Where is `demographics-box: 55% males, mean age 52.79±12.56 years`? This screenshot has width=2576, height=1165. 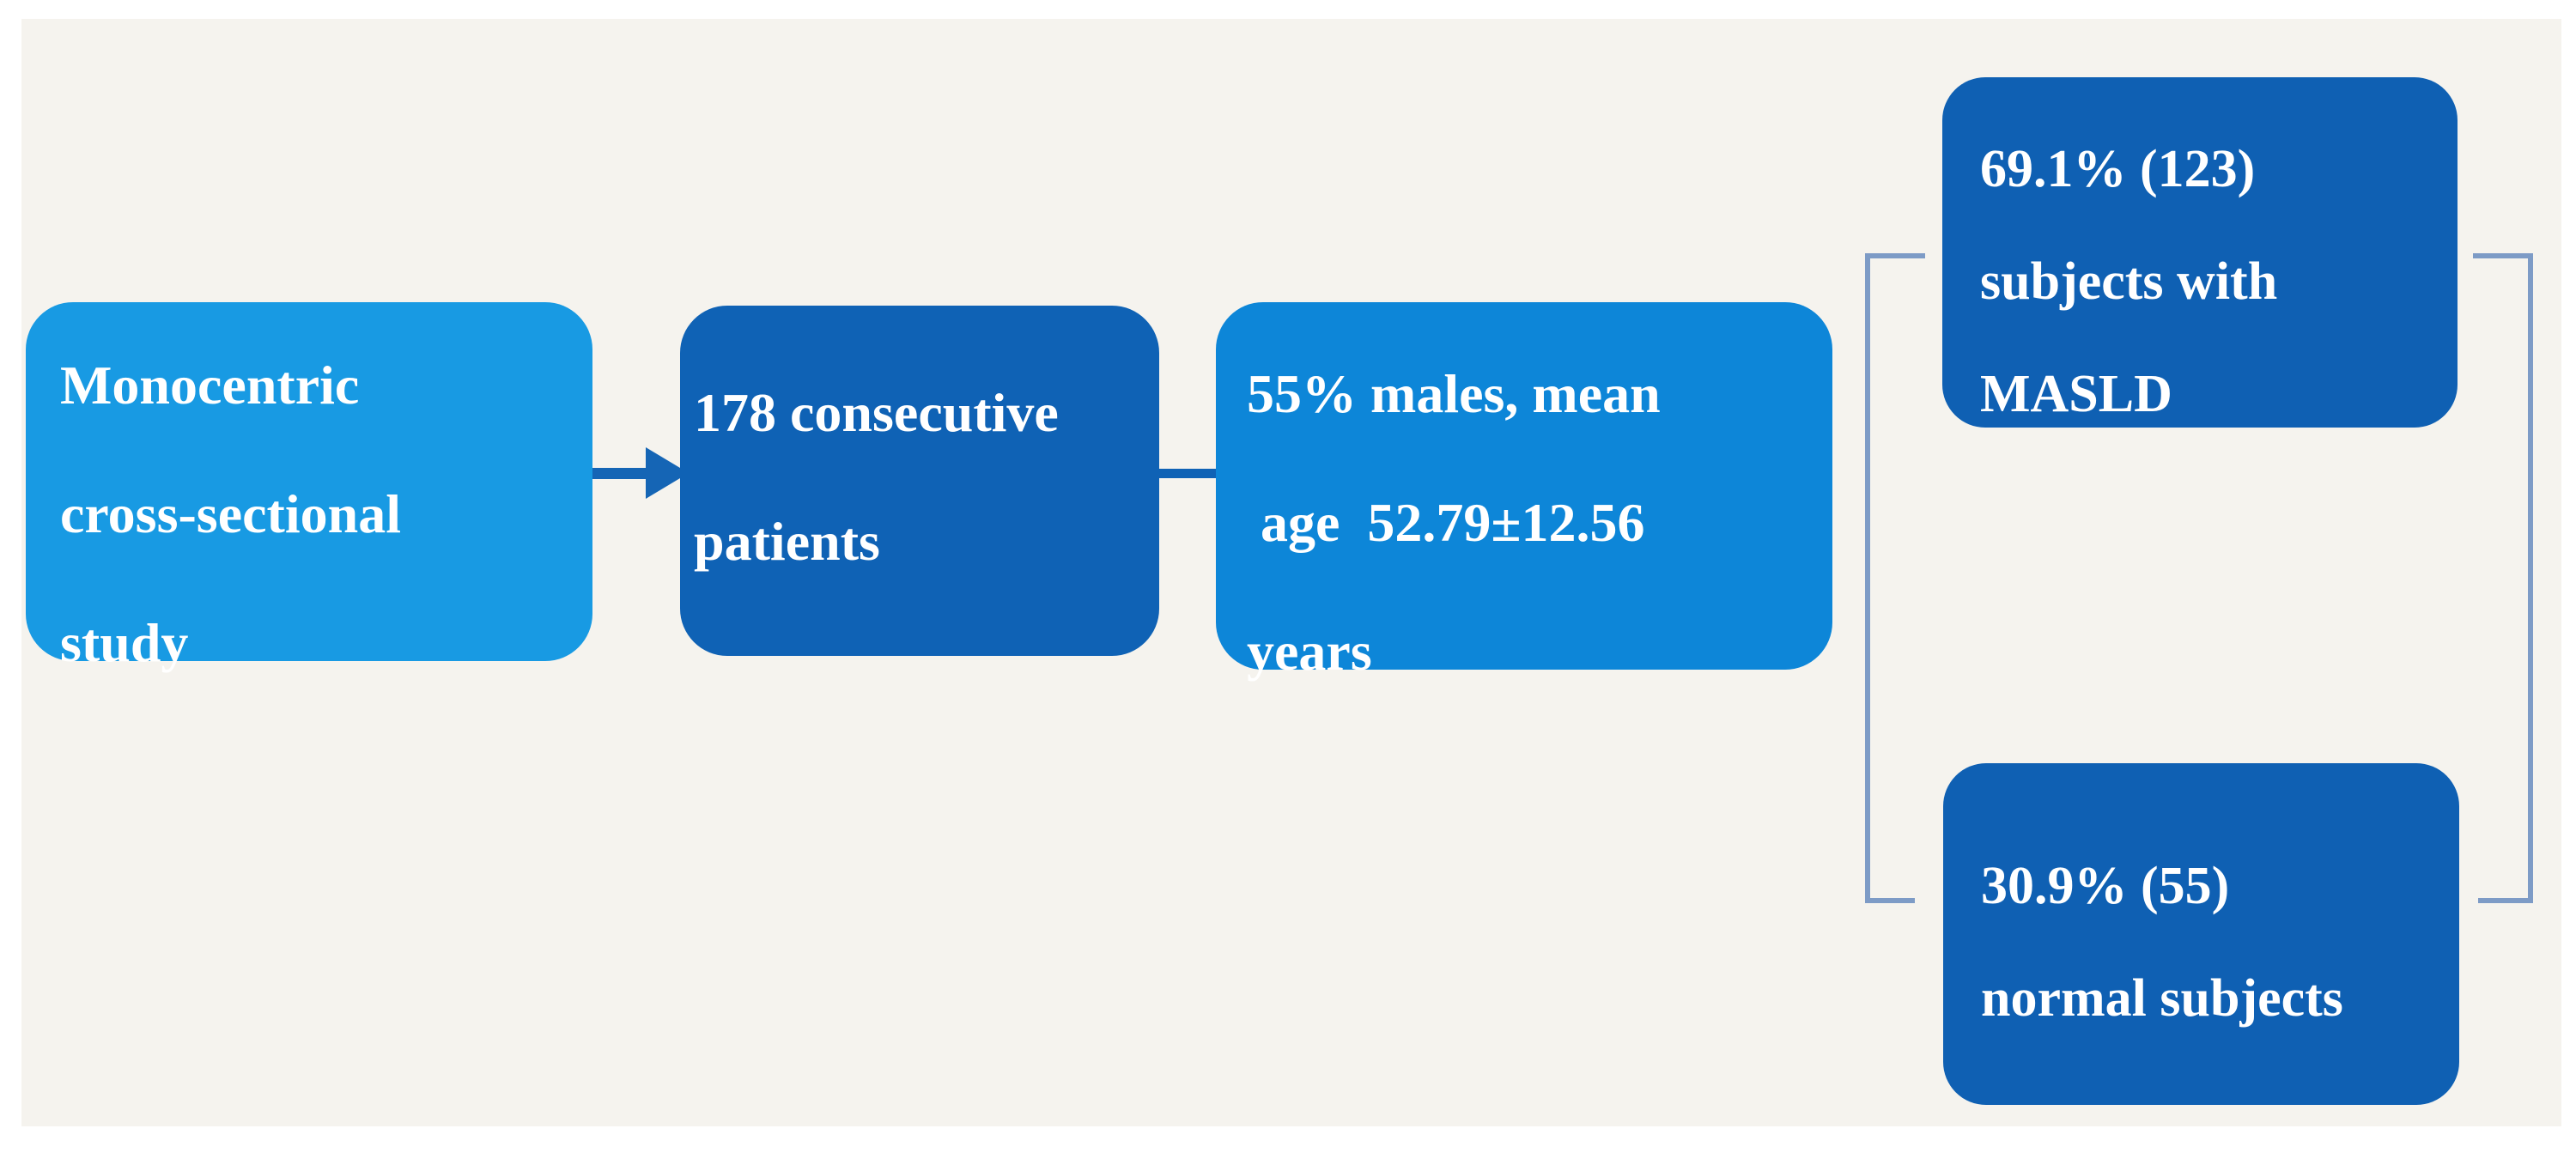
demographics-box: 55% males, mean age 52.79±12.56 years is located at coordinates (1524, 492).